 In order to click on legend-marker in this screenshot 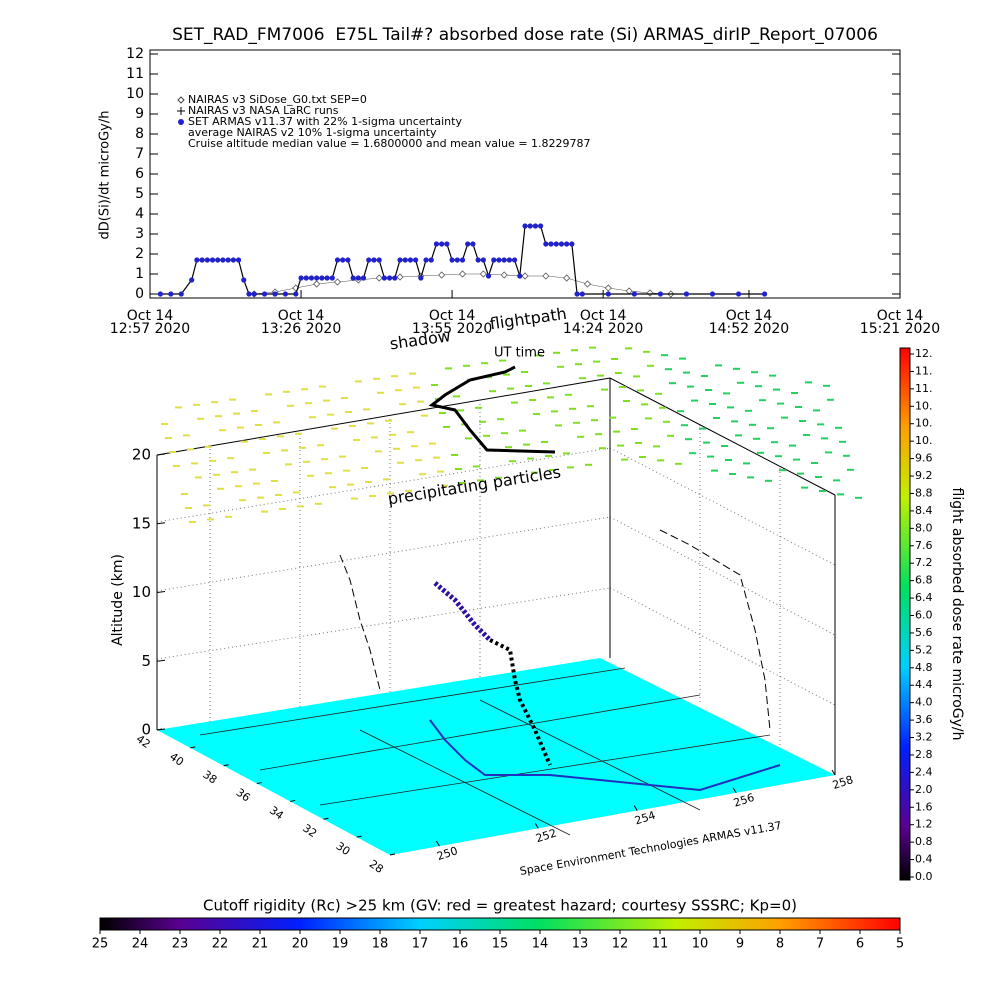, I will do `click(181, 111)`.